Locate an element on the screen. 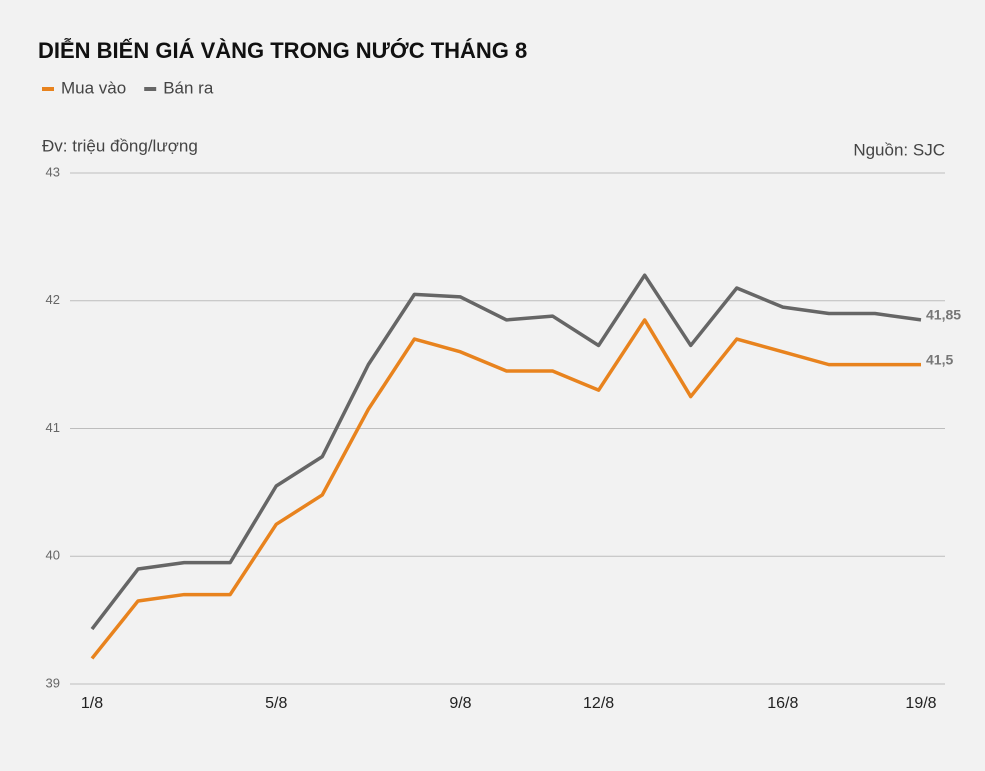  x-tick-label: 16/8 is located at coordinates (782, 703).